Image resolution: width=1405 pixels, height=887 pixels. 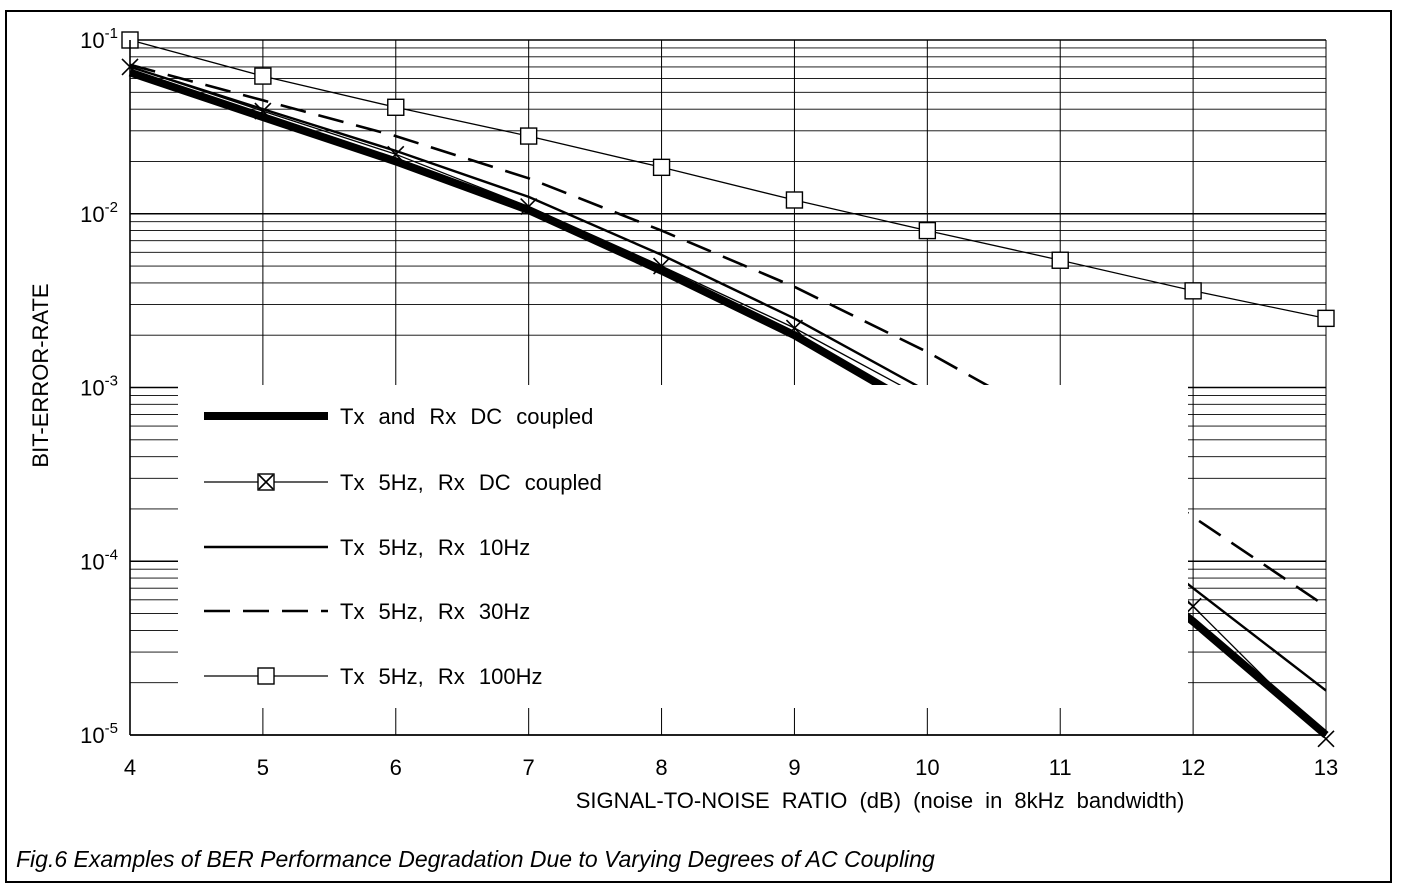 What do you see at coordinates (99, 213) in the screenshot?
I see `y-tick-label: 10⁻²` at bounding box center [99, 213].